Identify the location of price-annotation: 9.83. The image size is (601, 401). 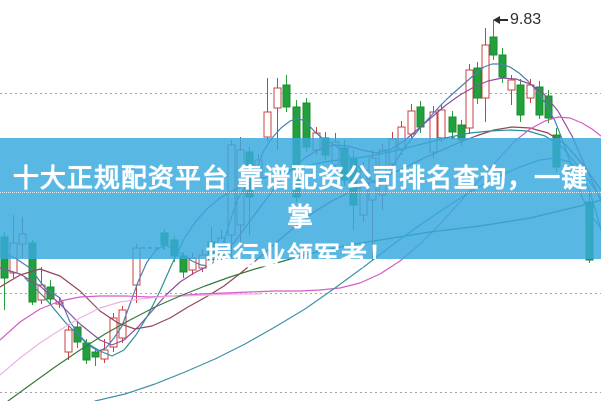
(517, 20).